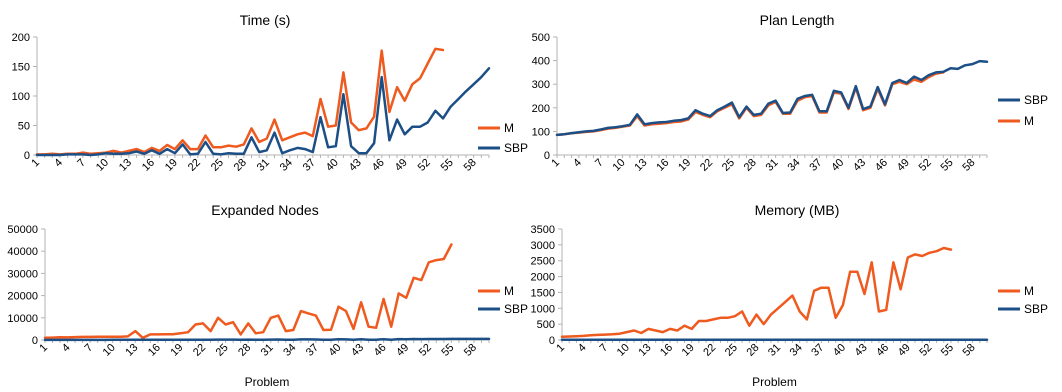 This screenshot has height=392, width=1062. I want to click on y-tick-label: 50, so click(24, 127).